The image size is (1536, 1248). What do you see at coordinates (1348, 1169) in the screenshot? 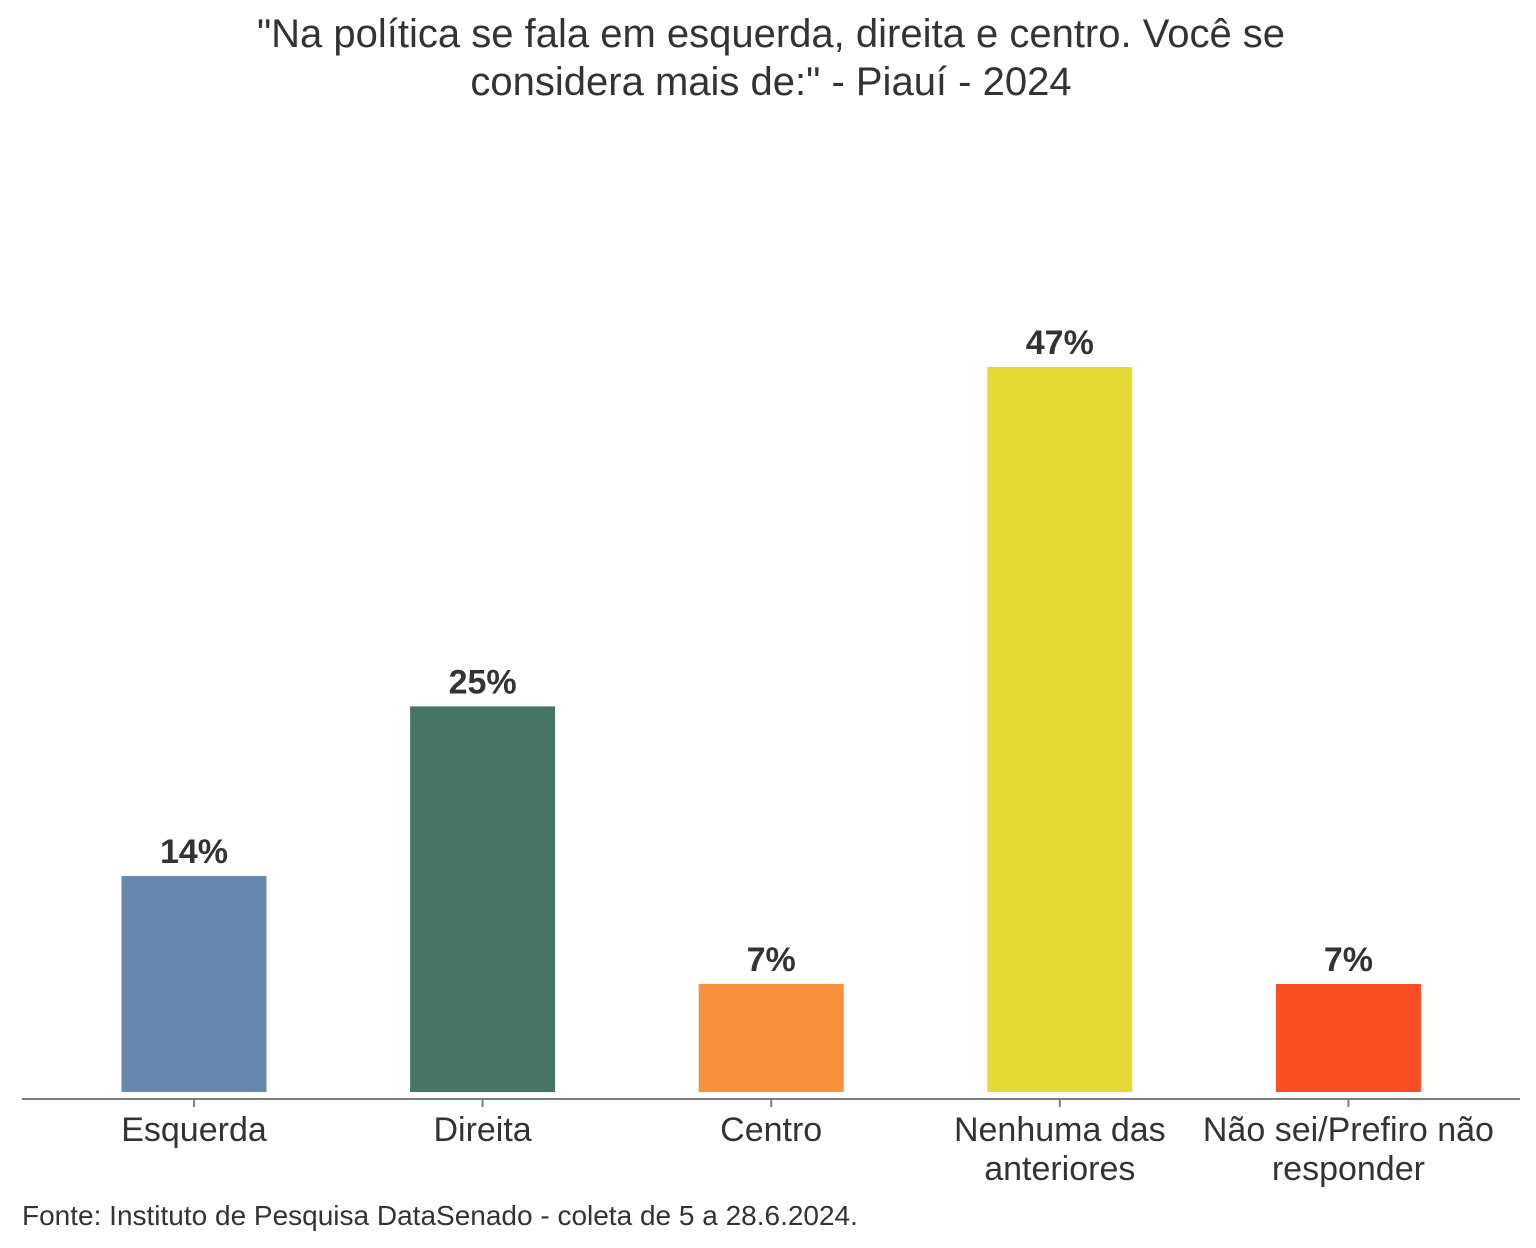
I see `x-tick-label-5-line-2: responder` at bounding box center [1348, 1169].